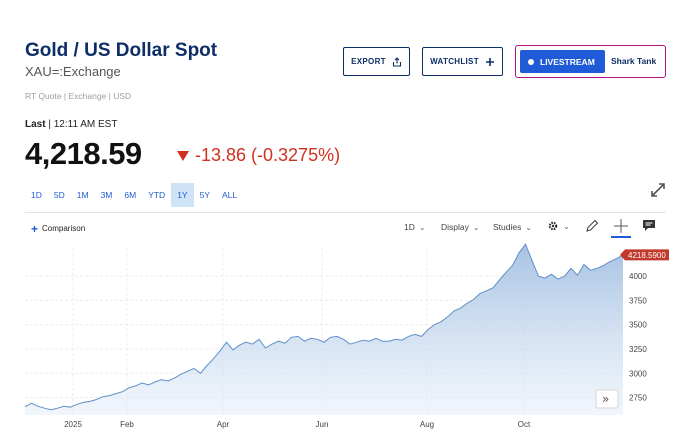  I want to click on livestream-button: LIVESTREAM, so click(562, 61).